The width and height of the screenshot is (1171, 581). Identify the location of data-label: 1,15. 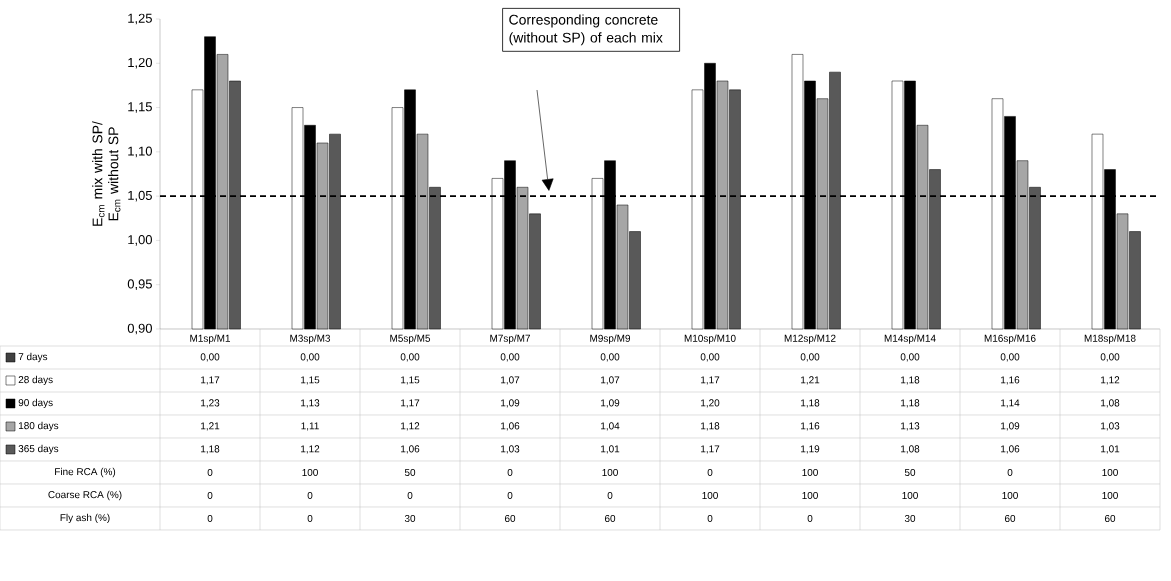
(410, 380).